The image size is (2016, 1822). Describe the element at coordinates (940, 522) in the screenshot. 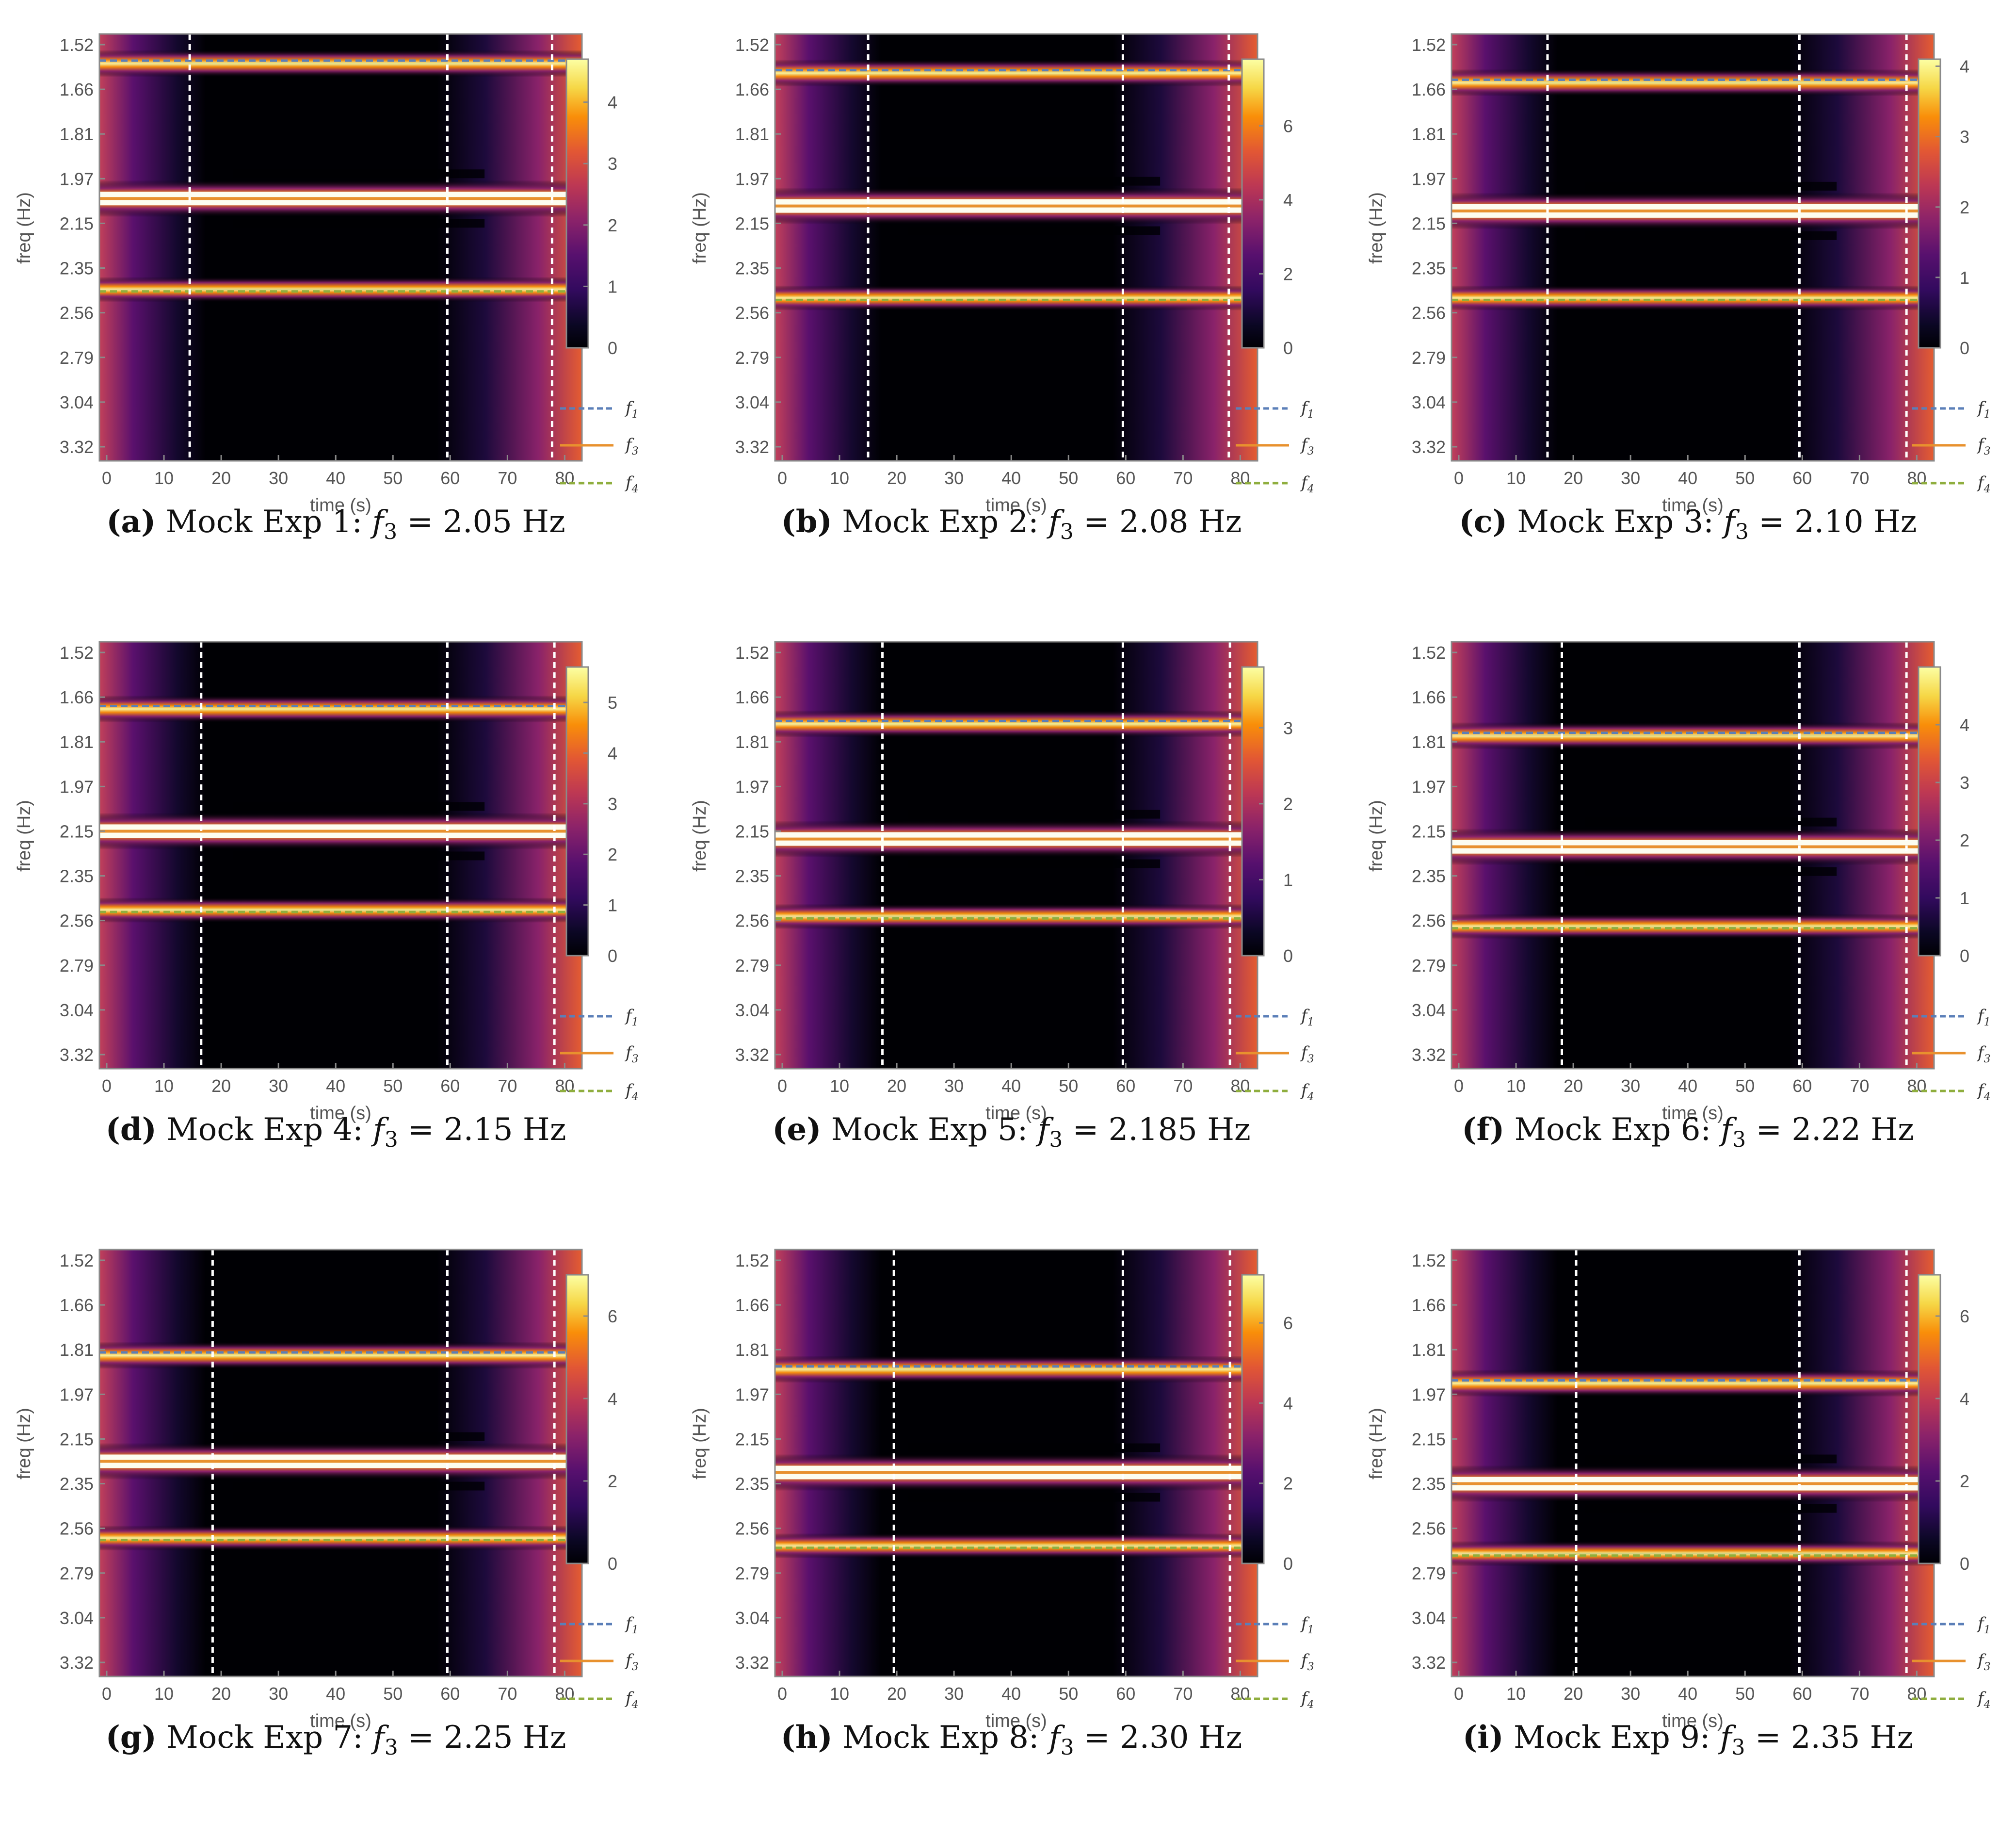

I see `caption-title: Mock Exp 2:` at that location.